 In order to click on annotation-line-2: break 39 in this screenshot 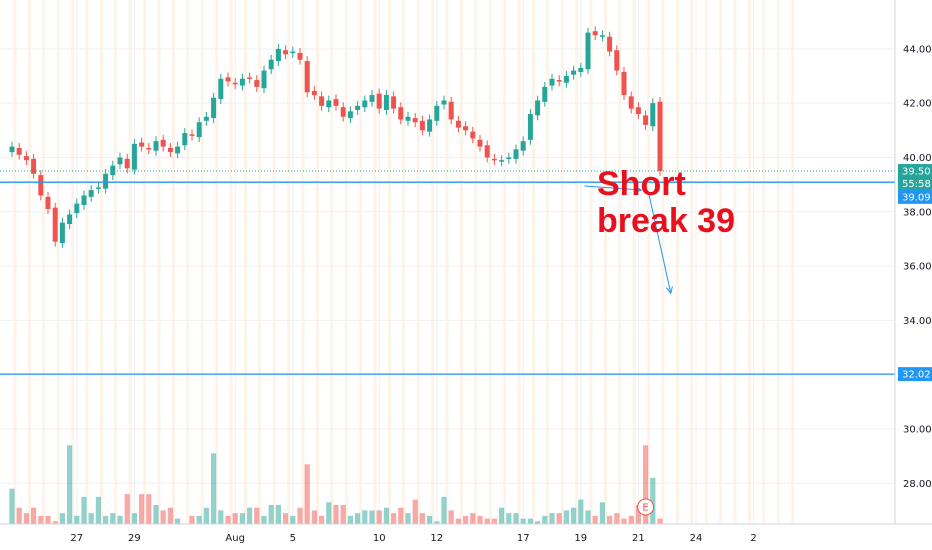, I will do `click(666, 221)`.